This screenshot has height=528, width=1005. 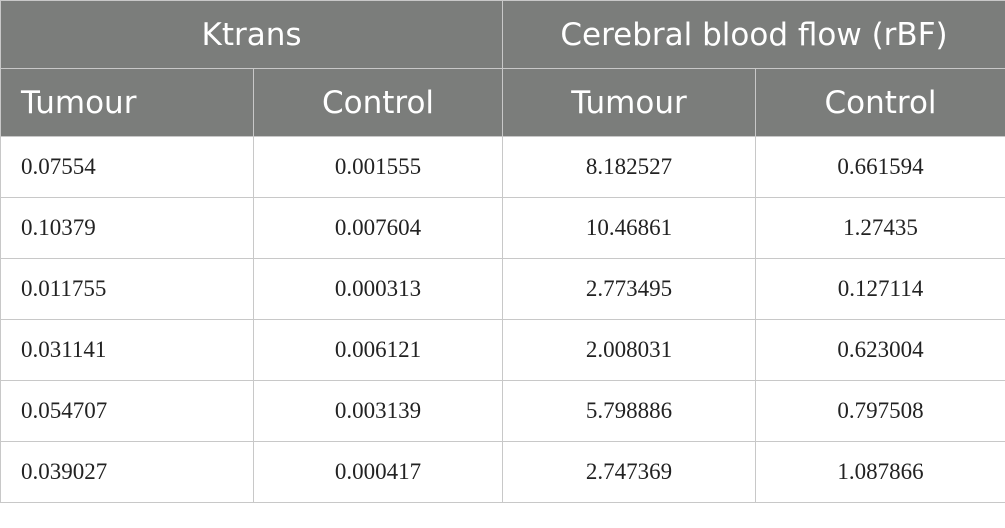 I want to click on table-cell: 0.797508, so click(x=879, y=411).